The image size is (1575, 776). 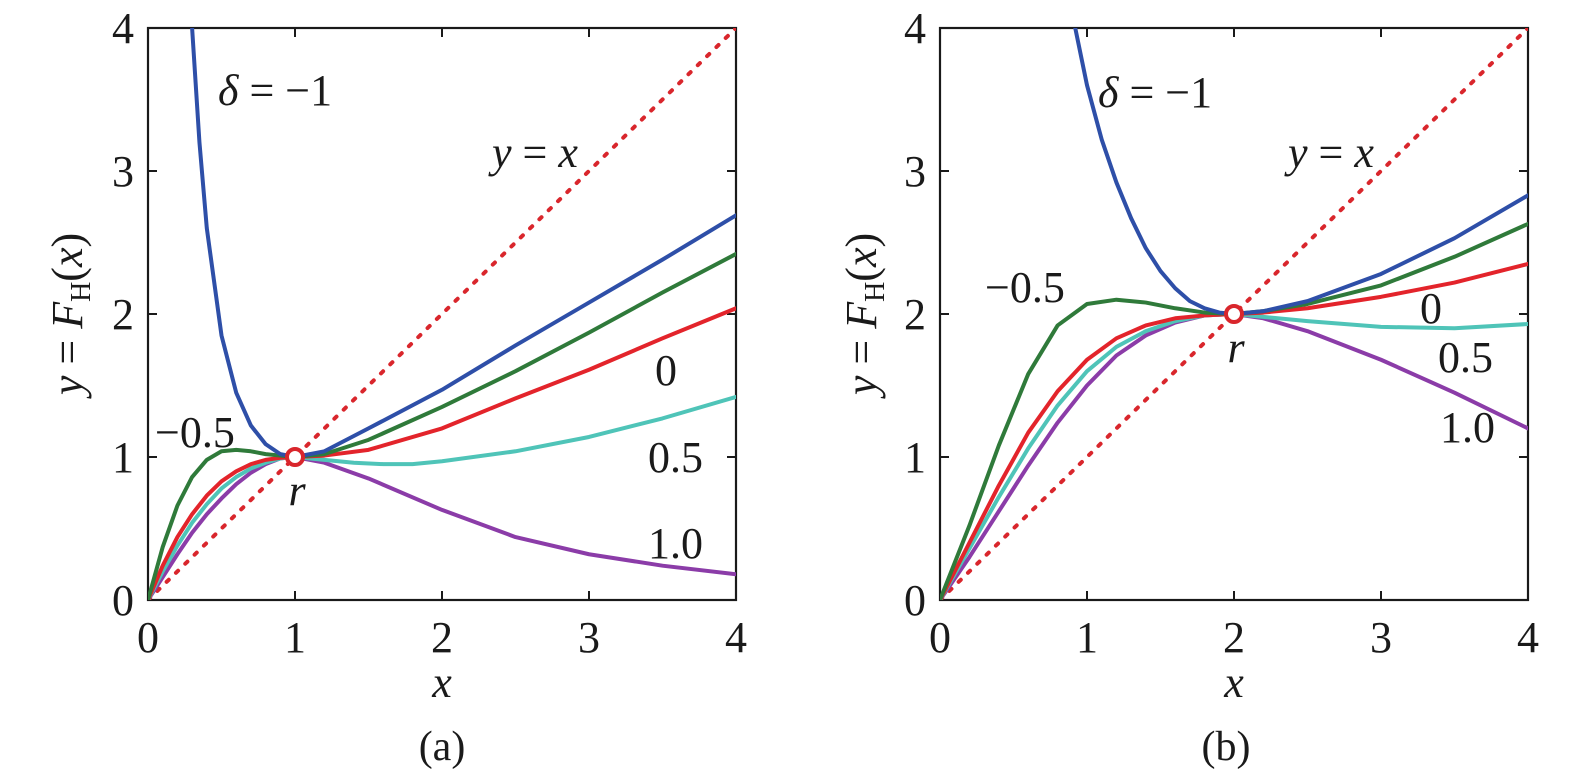 What do you see at coordinates (442, 747) in the screenshot?
I see `panel-caption: (a)` at bounding box center [442, 747].